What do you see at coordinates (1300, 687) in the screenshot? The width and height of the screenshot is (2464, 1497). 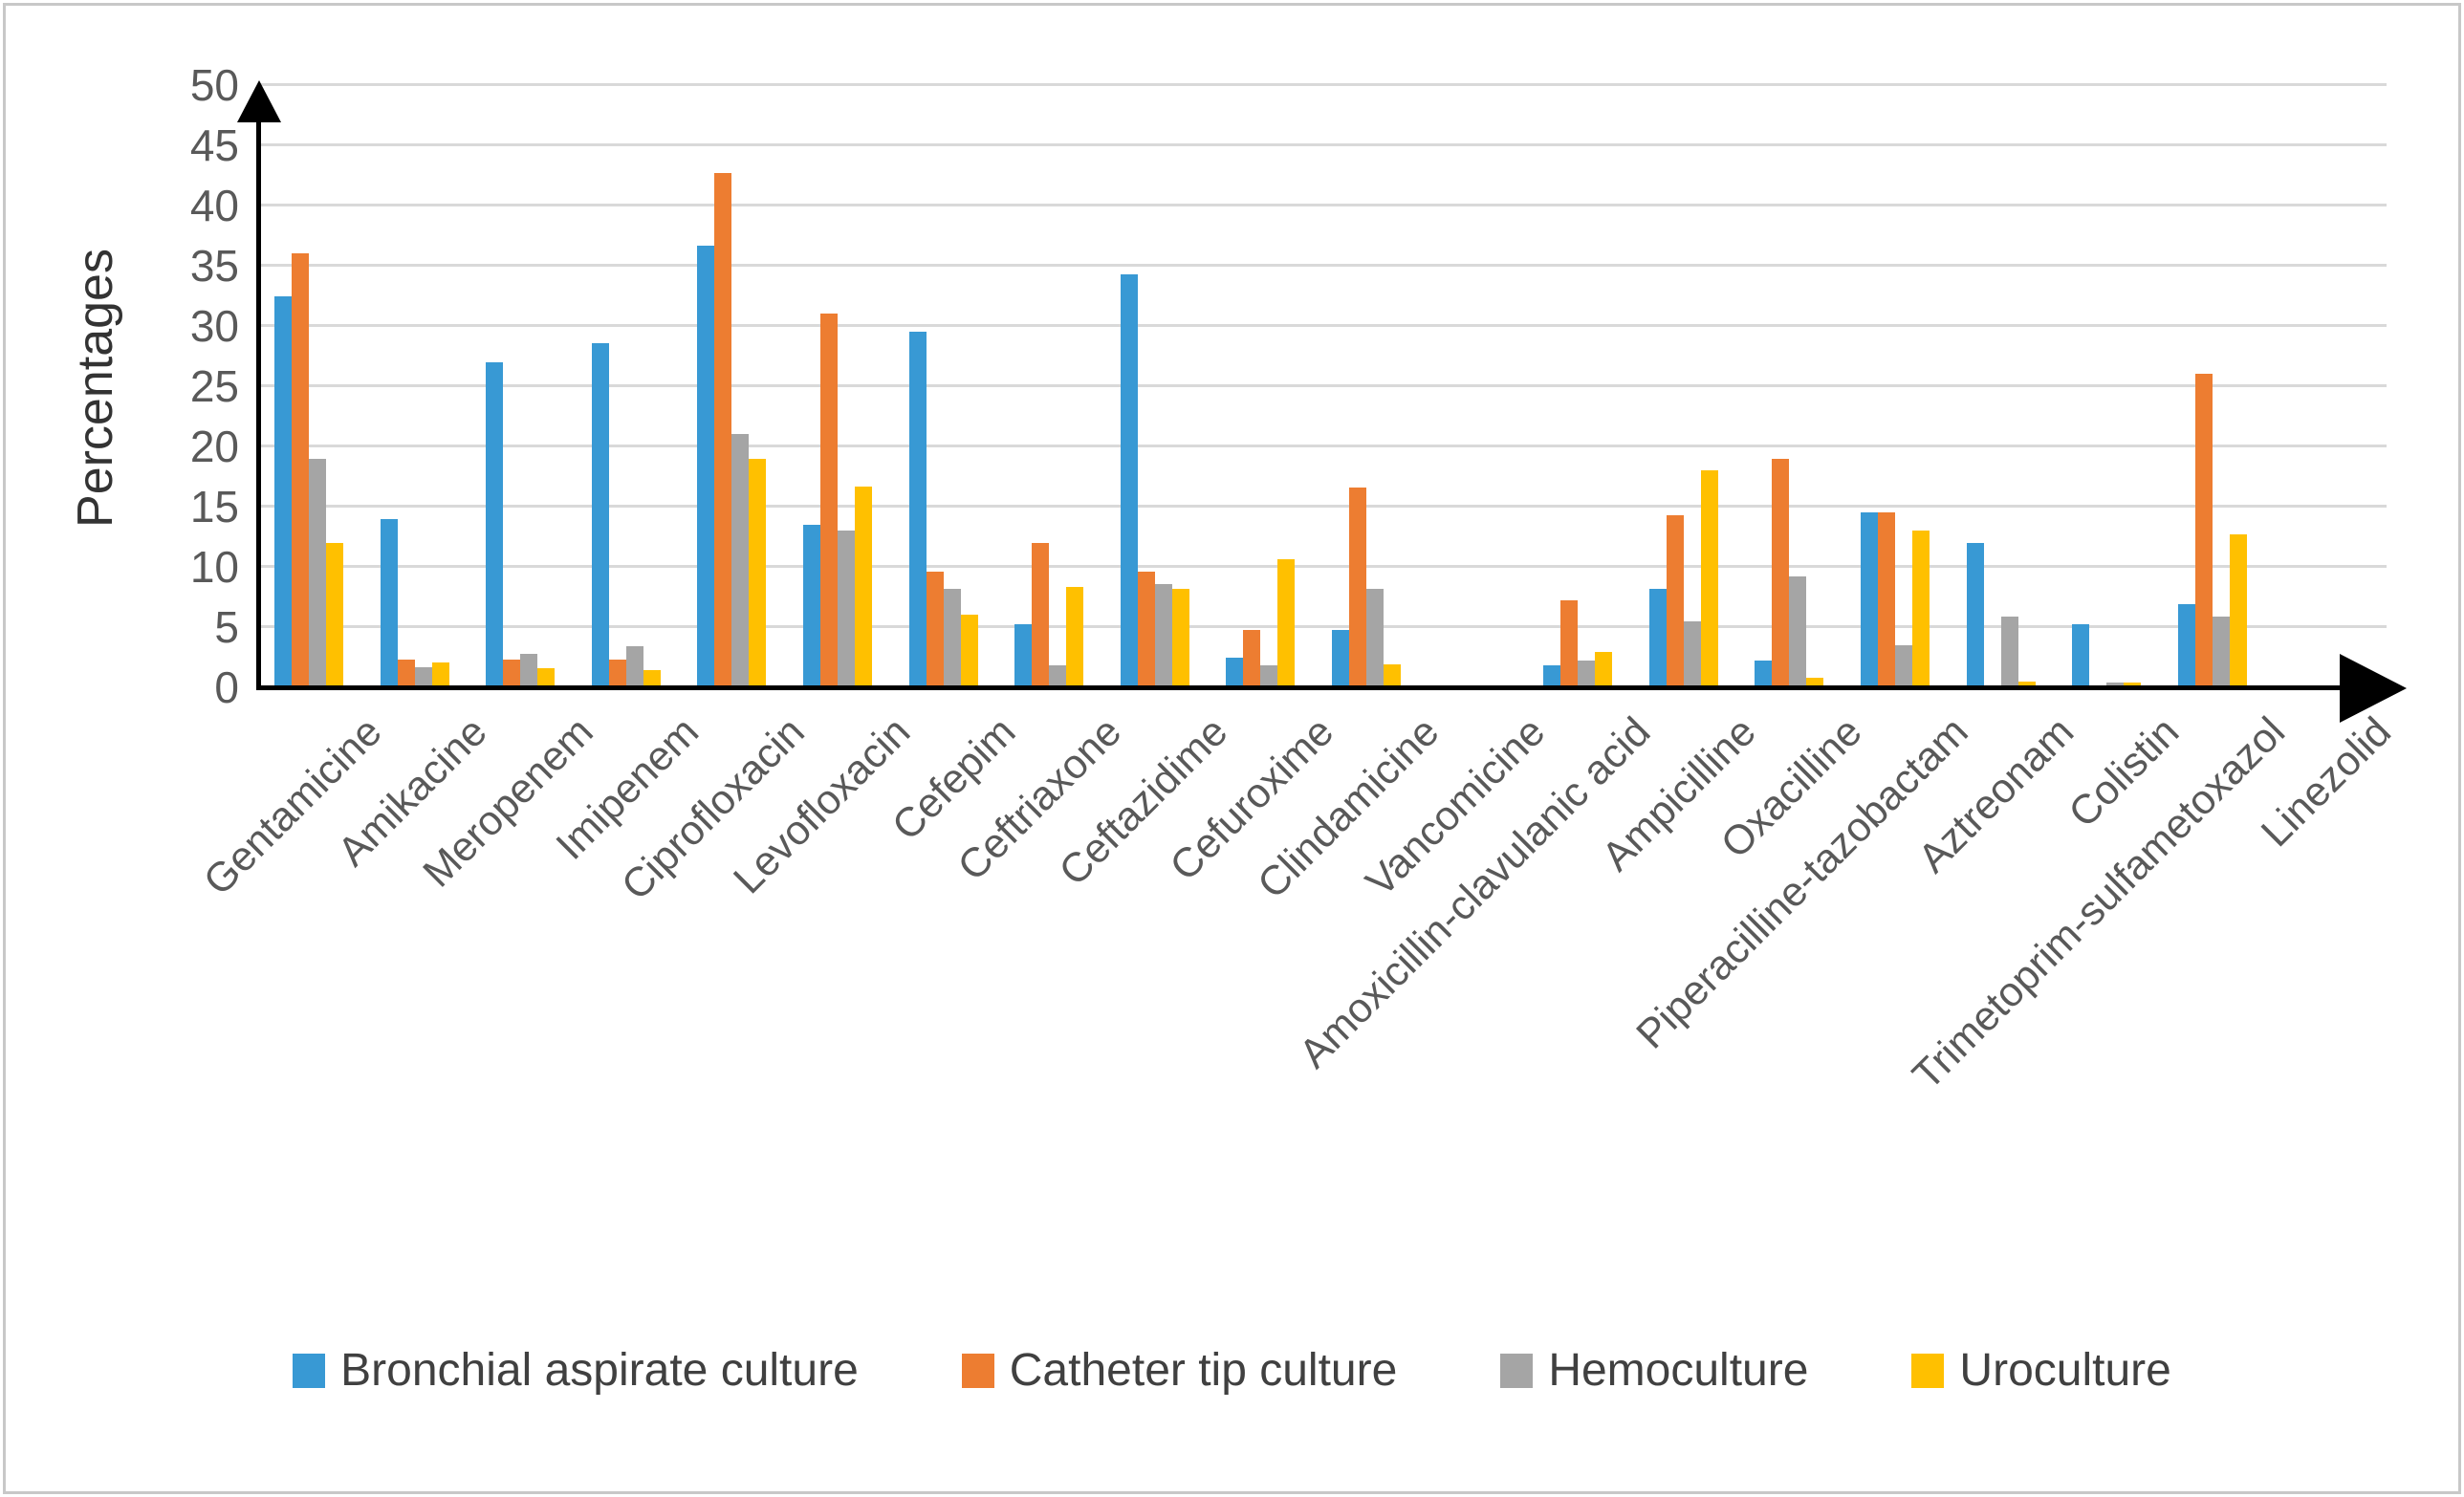 I see `x-axis-line` at bounding box center [1300, 687].